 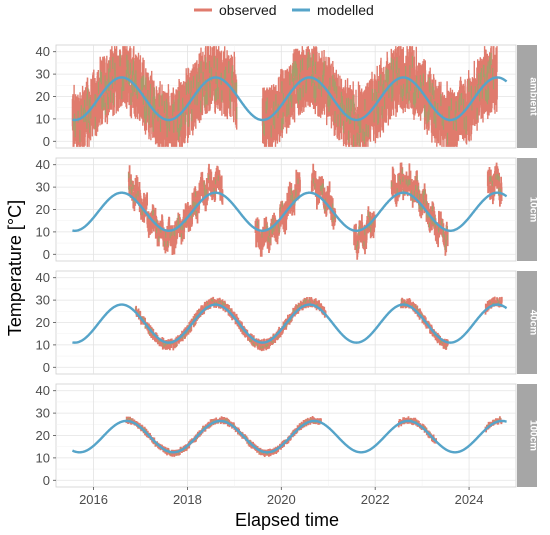 What do you see at coordinates (93, 499) in the screenshot?
I see `x-tick-label: 2016` at bounding box center [93, 499].